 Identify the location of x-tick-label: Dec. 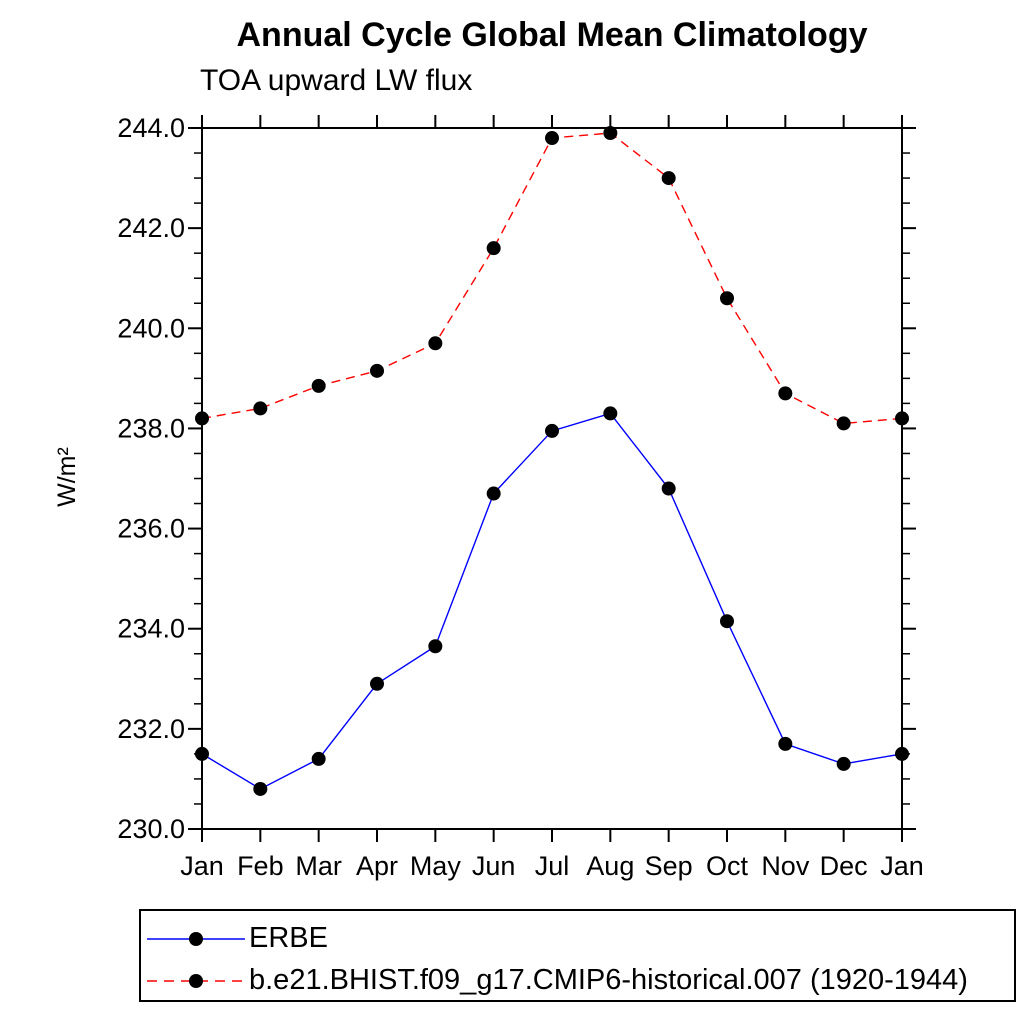
(844, 866).